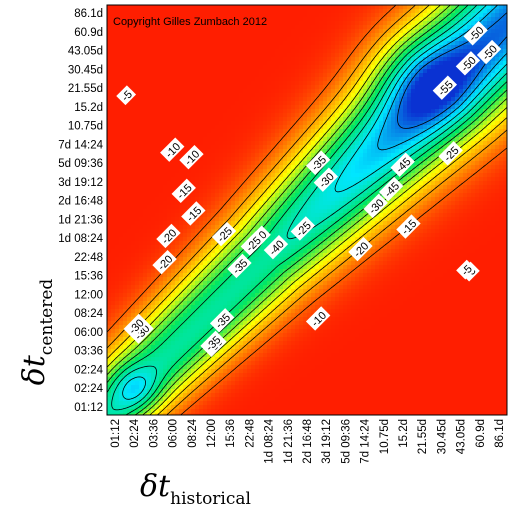  What do you see at coordinates (85, 52) in the screenshot?
I see `y-tick-label: 43.05d` at bounding box center [85, 52].